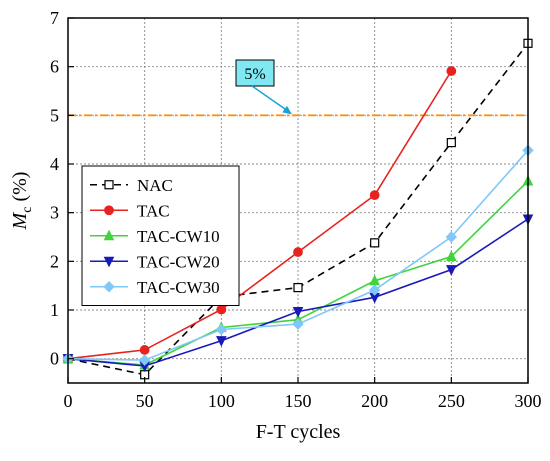  What do you see at coordinates (109, 210) in the screenshot?
I see `legend-tac-point` at bounding box center [109, 210].